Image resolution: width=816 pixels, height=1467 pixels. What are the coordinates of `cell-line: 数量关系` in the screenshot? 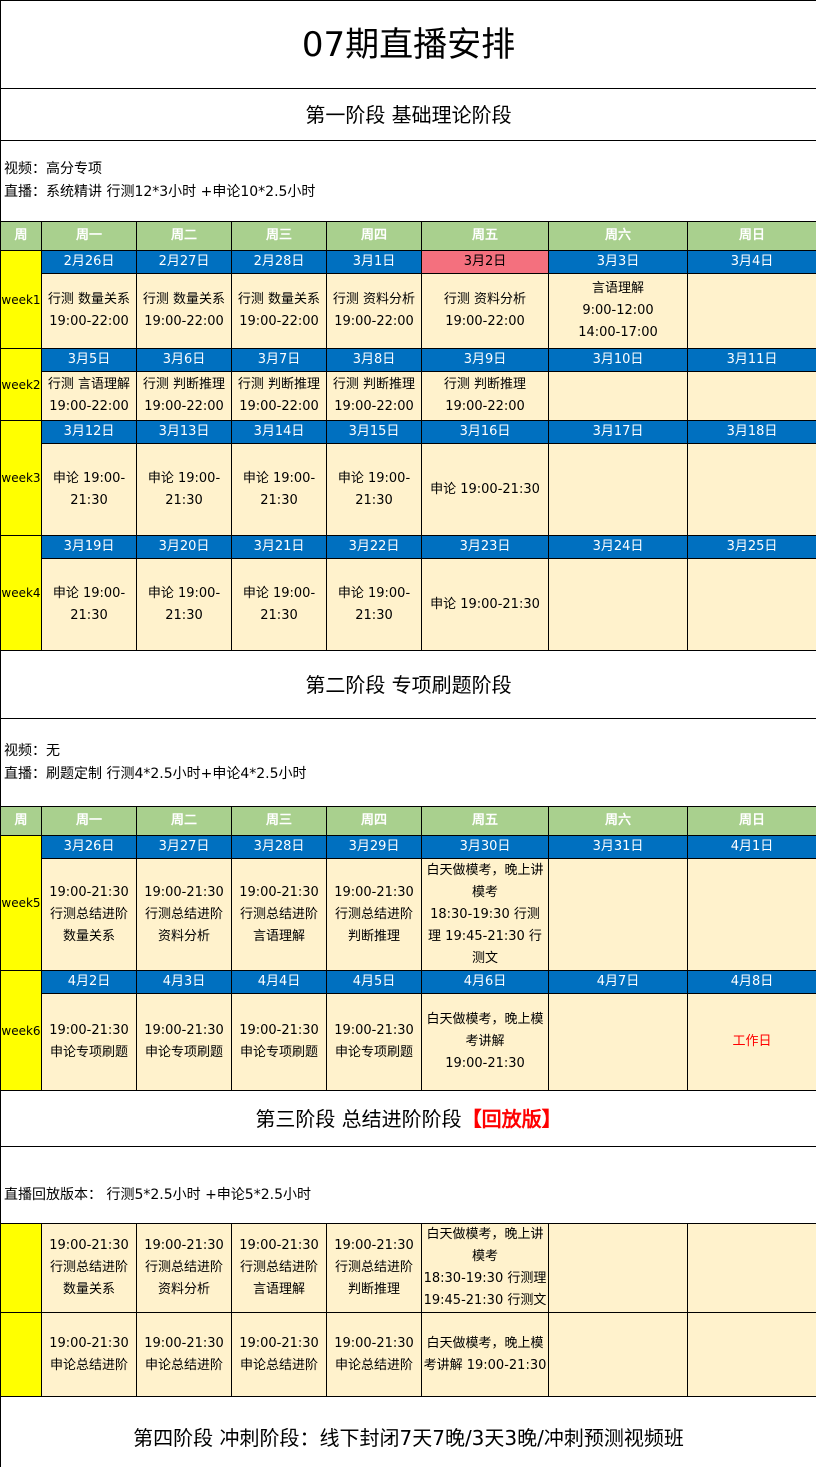 It's located at (88, 1289).